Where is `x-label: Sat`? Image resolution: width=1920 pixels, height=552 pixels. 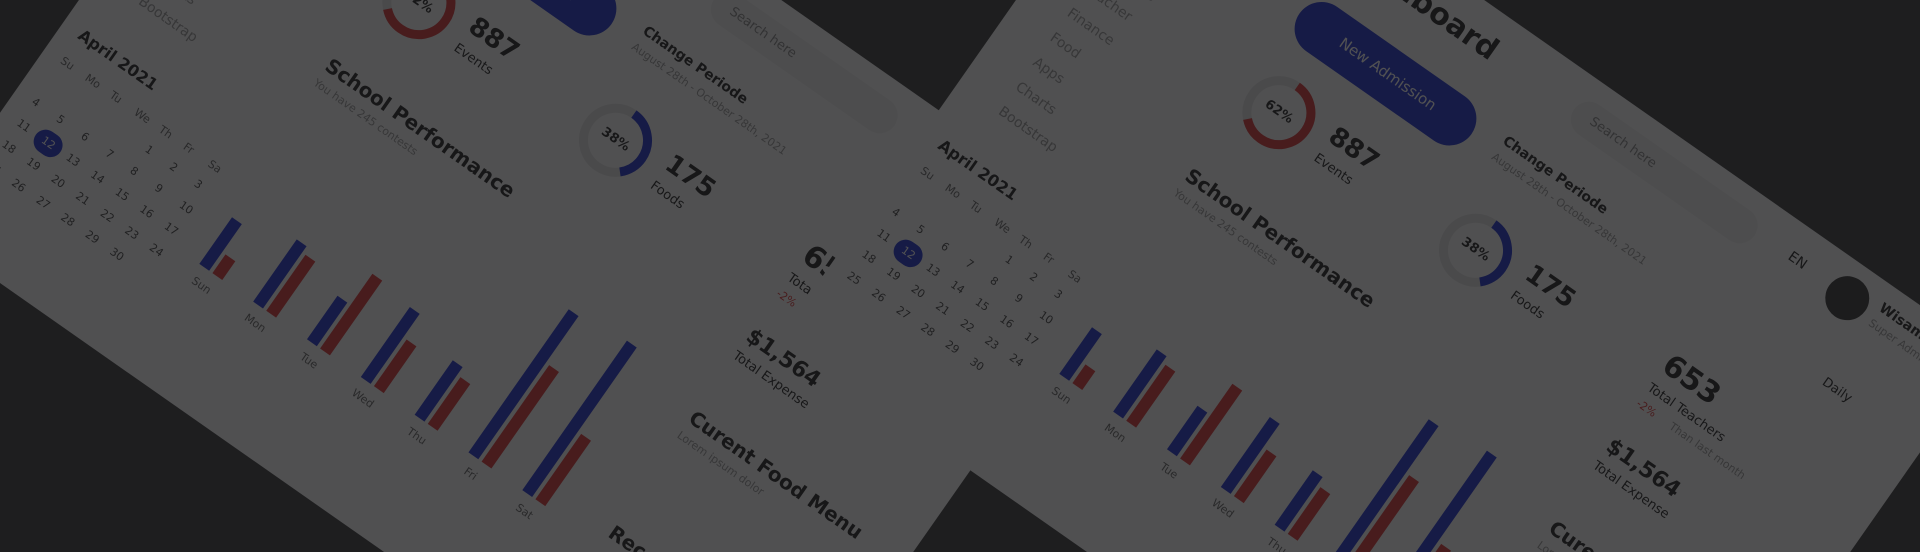 x-label: Sat is located at coordinates (524, 511).